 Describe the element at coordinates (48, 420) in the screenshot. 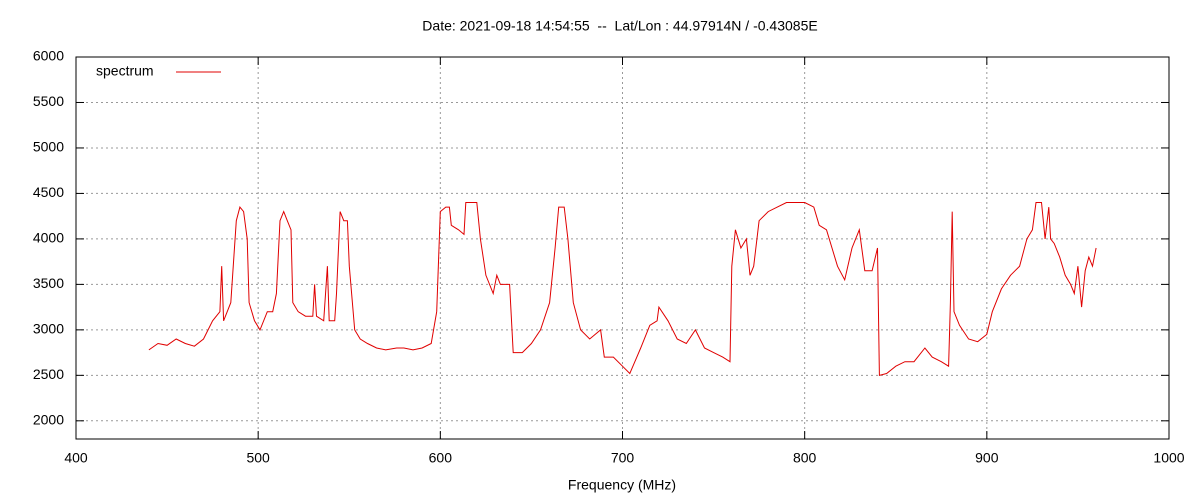

I see `y-tick-label: 2000` at that location.